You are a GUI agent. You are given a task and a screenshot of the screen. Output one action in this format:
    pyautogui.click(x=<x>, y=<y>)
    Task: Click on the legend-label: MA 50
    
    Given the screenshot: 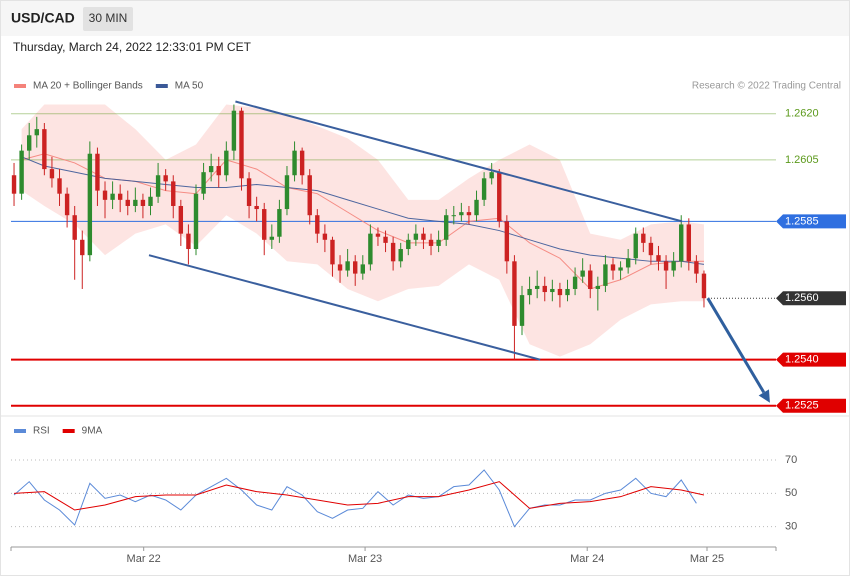 What is the action you would take?
    pyautogui.click(x=189, y=86)
    